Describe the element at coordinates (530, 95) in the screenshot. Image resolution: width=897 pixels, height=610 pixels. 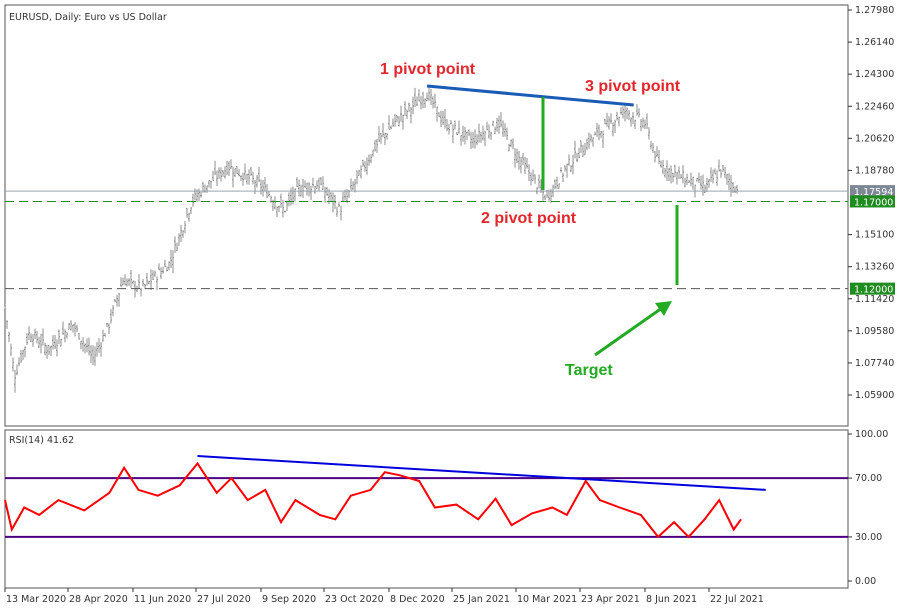
I see `price-trendline` at that location.